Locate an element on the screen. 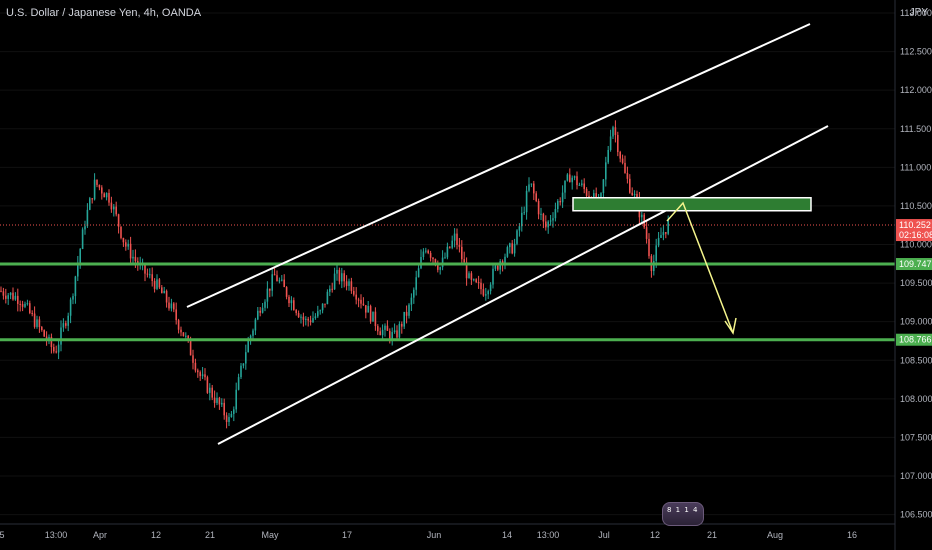 This screenshot has width=932, height=550. level-price-tag-text: 108.766 is located at coordinates (915, 340).